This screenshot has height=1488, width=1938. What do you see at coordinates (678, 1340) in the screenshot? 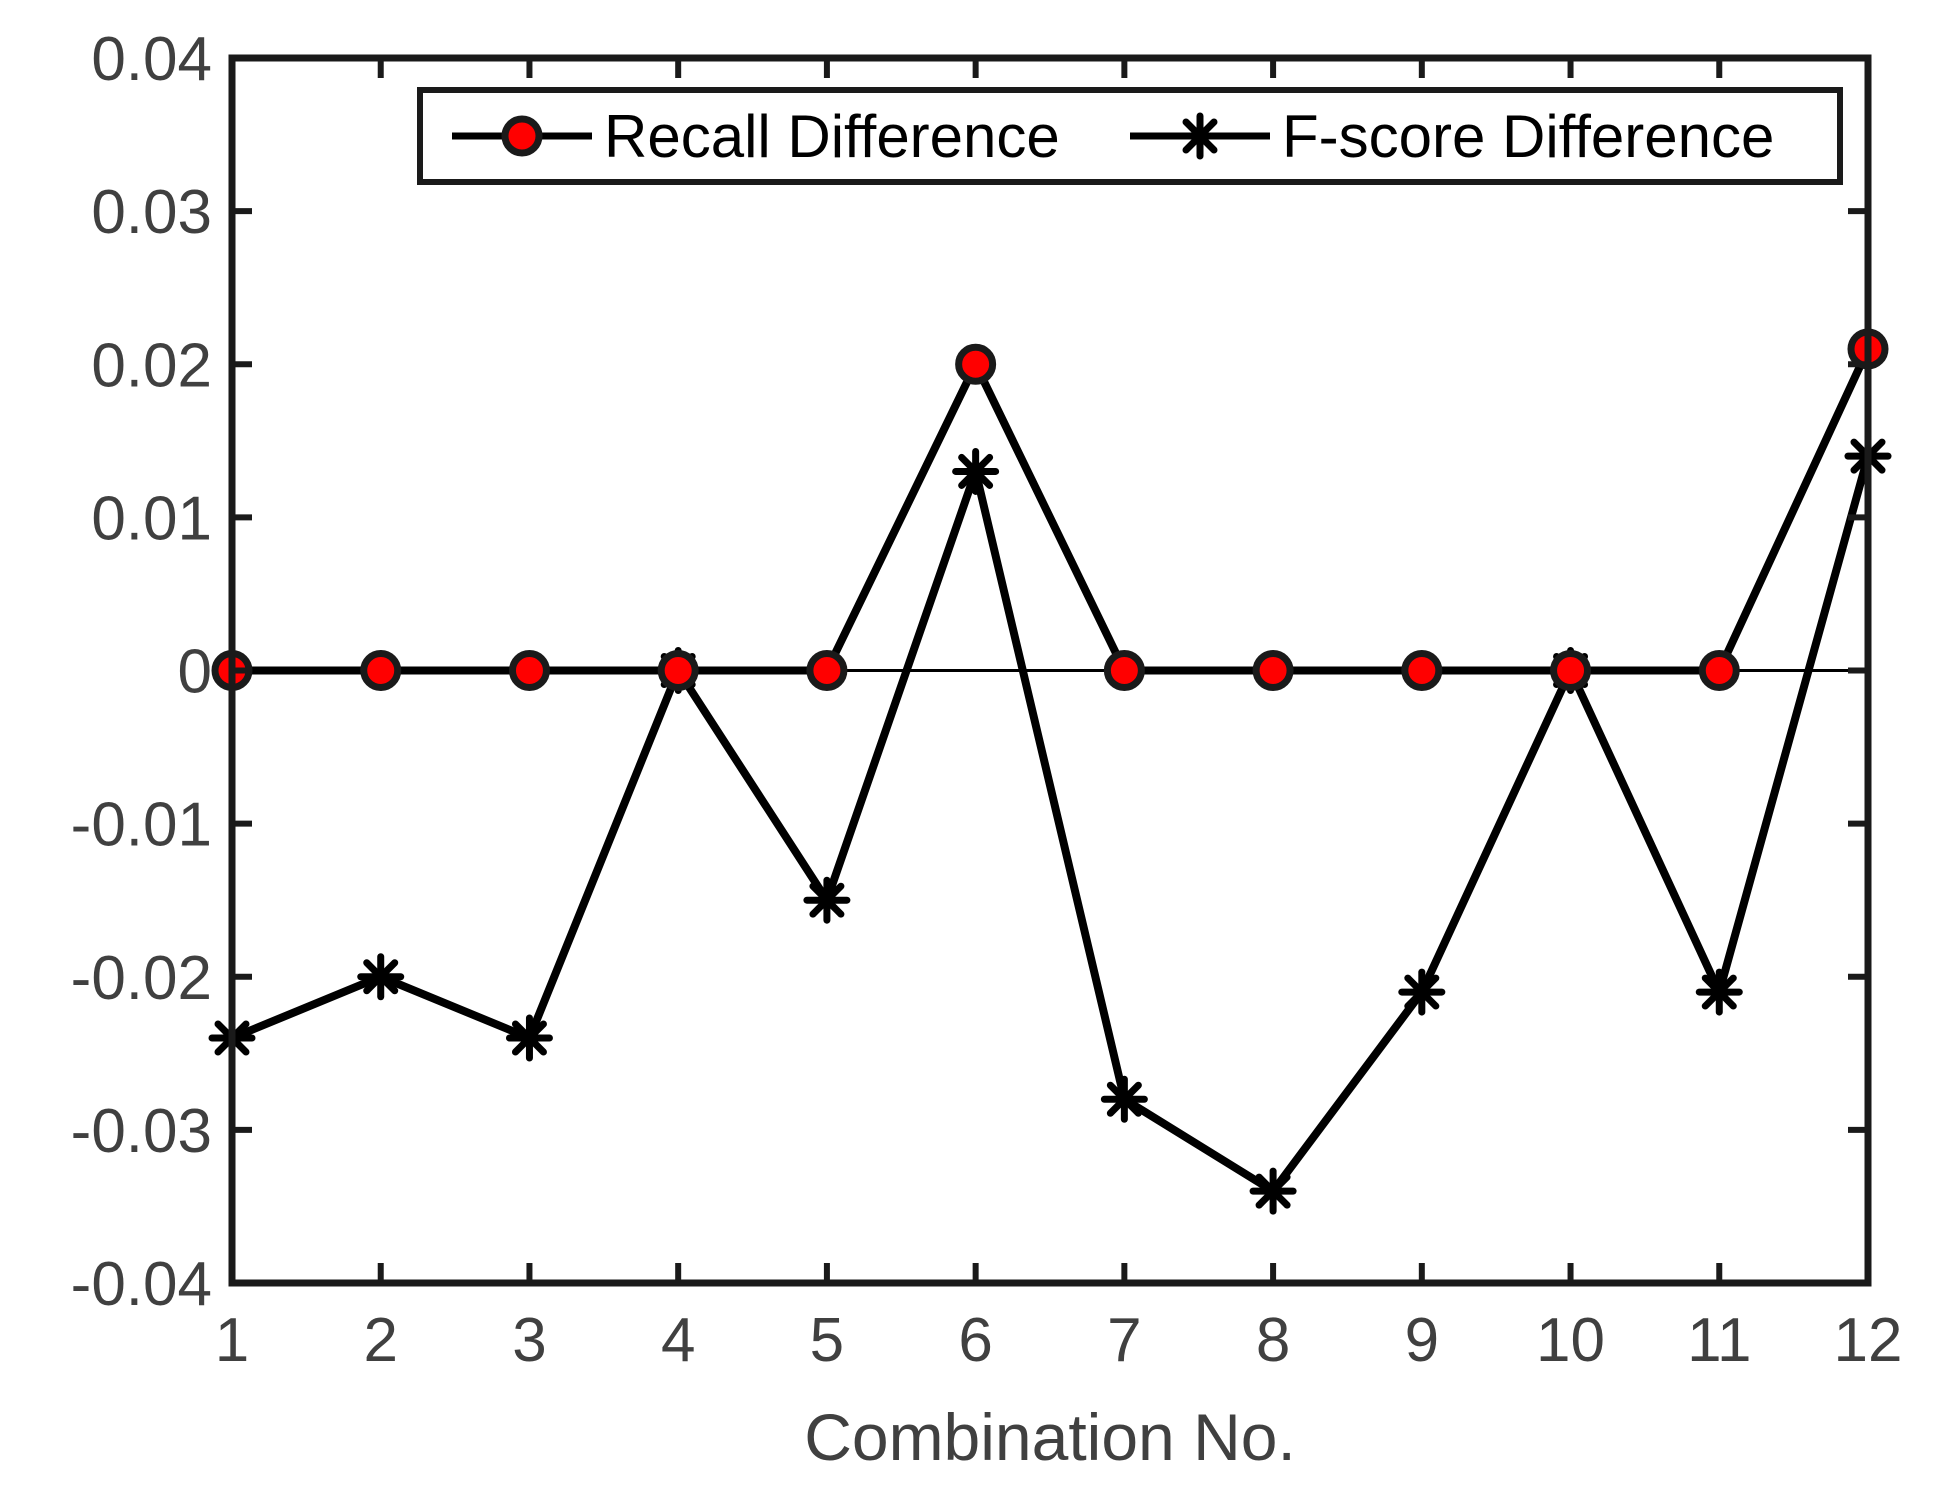
I see `x-tick-label: 4` at bounding box center [678, 1340].